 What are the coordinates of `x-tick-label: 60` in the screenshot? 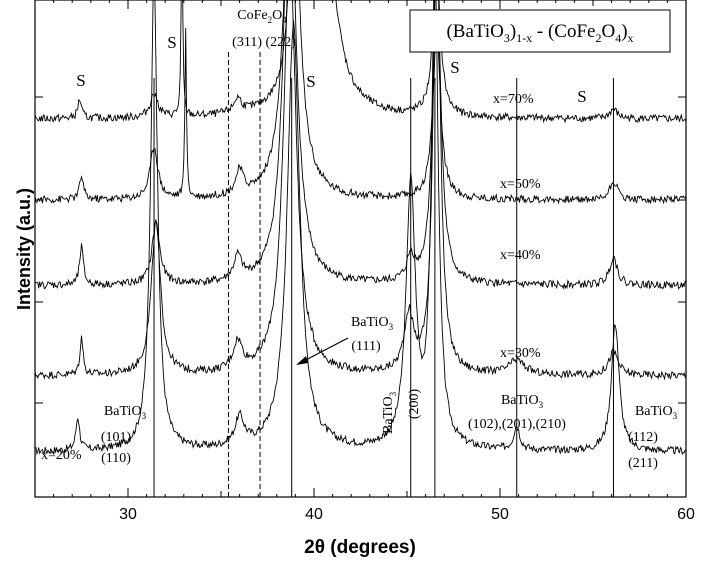 It's located at (686, 514).